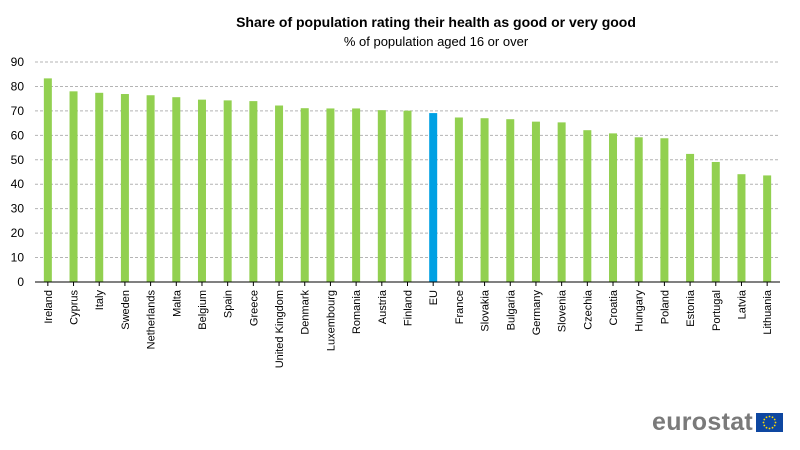 This screenshot has width=800, height=450. Describe the element at coordinates (203, 310) in the screenshot. I see `x-tick-label: Belgium` at that location.